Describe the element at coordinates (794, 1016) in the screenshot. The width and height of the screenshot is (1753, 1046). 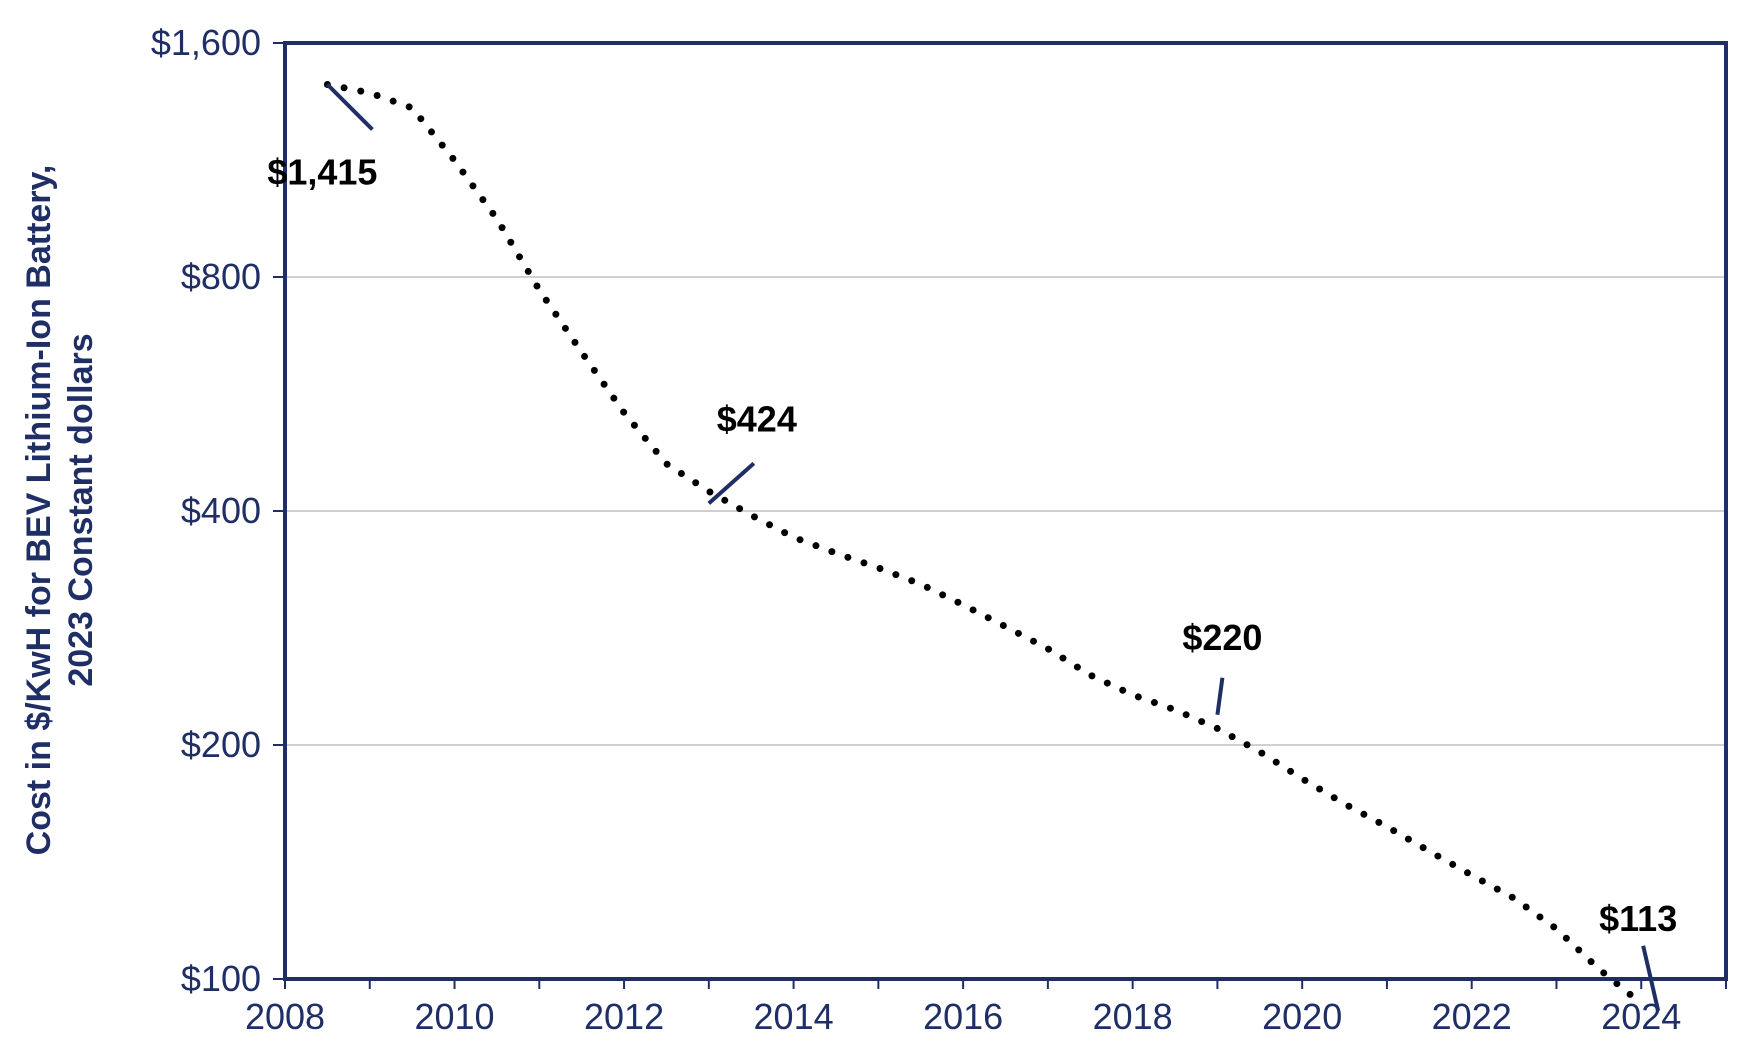
I see `x-tick-label: 2014` at that location.